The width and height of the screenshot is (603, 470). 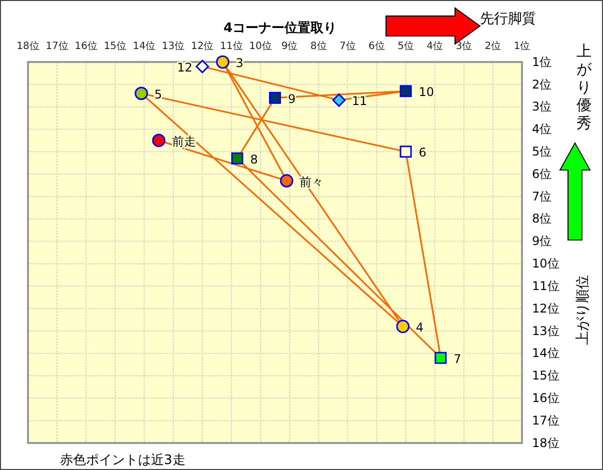 I want to click on annotation: 10, so click(x=426, y=92).